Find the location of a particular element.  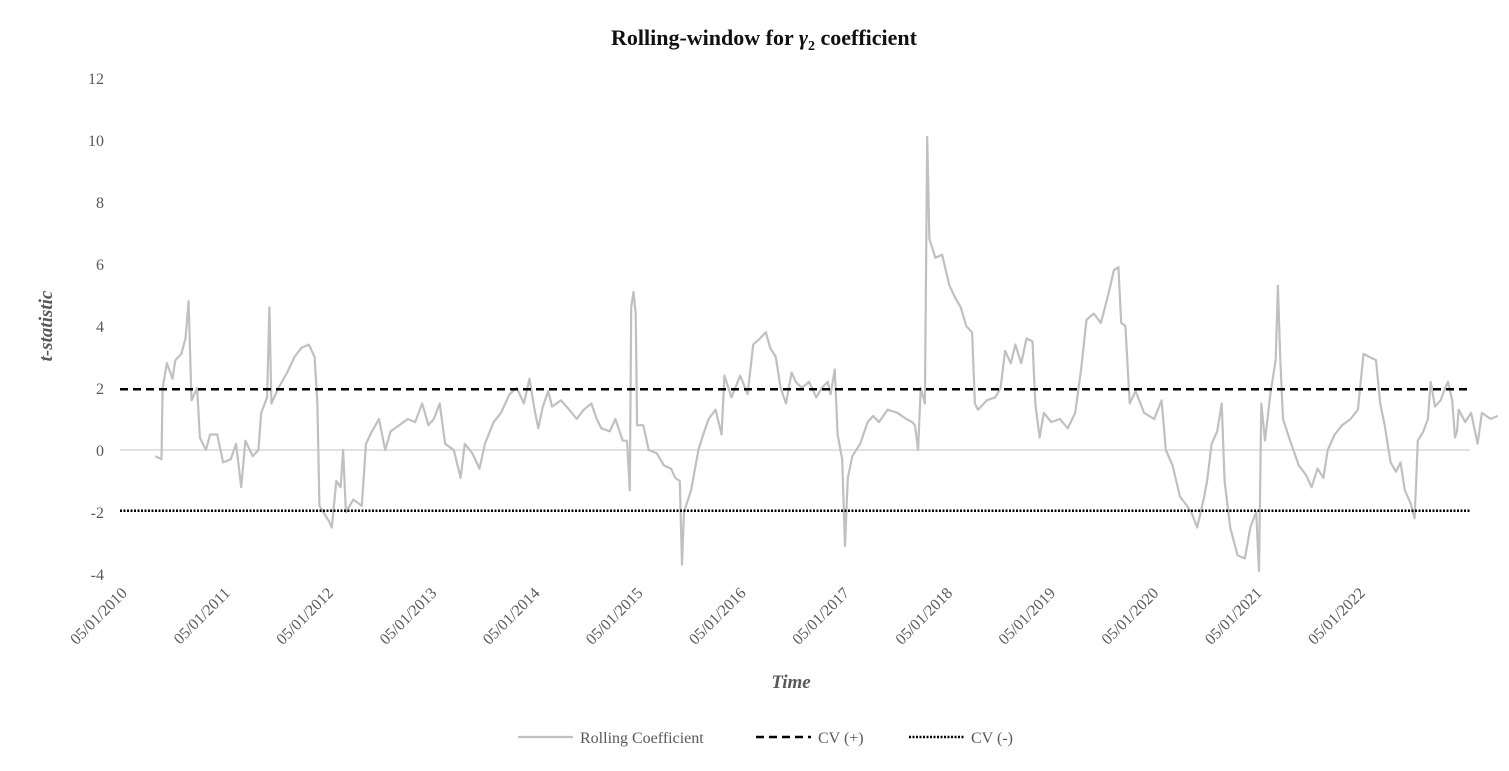

x-tick-label: 05/01/2022 is located at coordinates (1337, 617).